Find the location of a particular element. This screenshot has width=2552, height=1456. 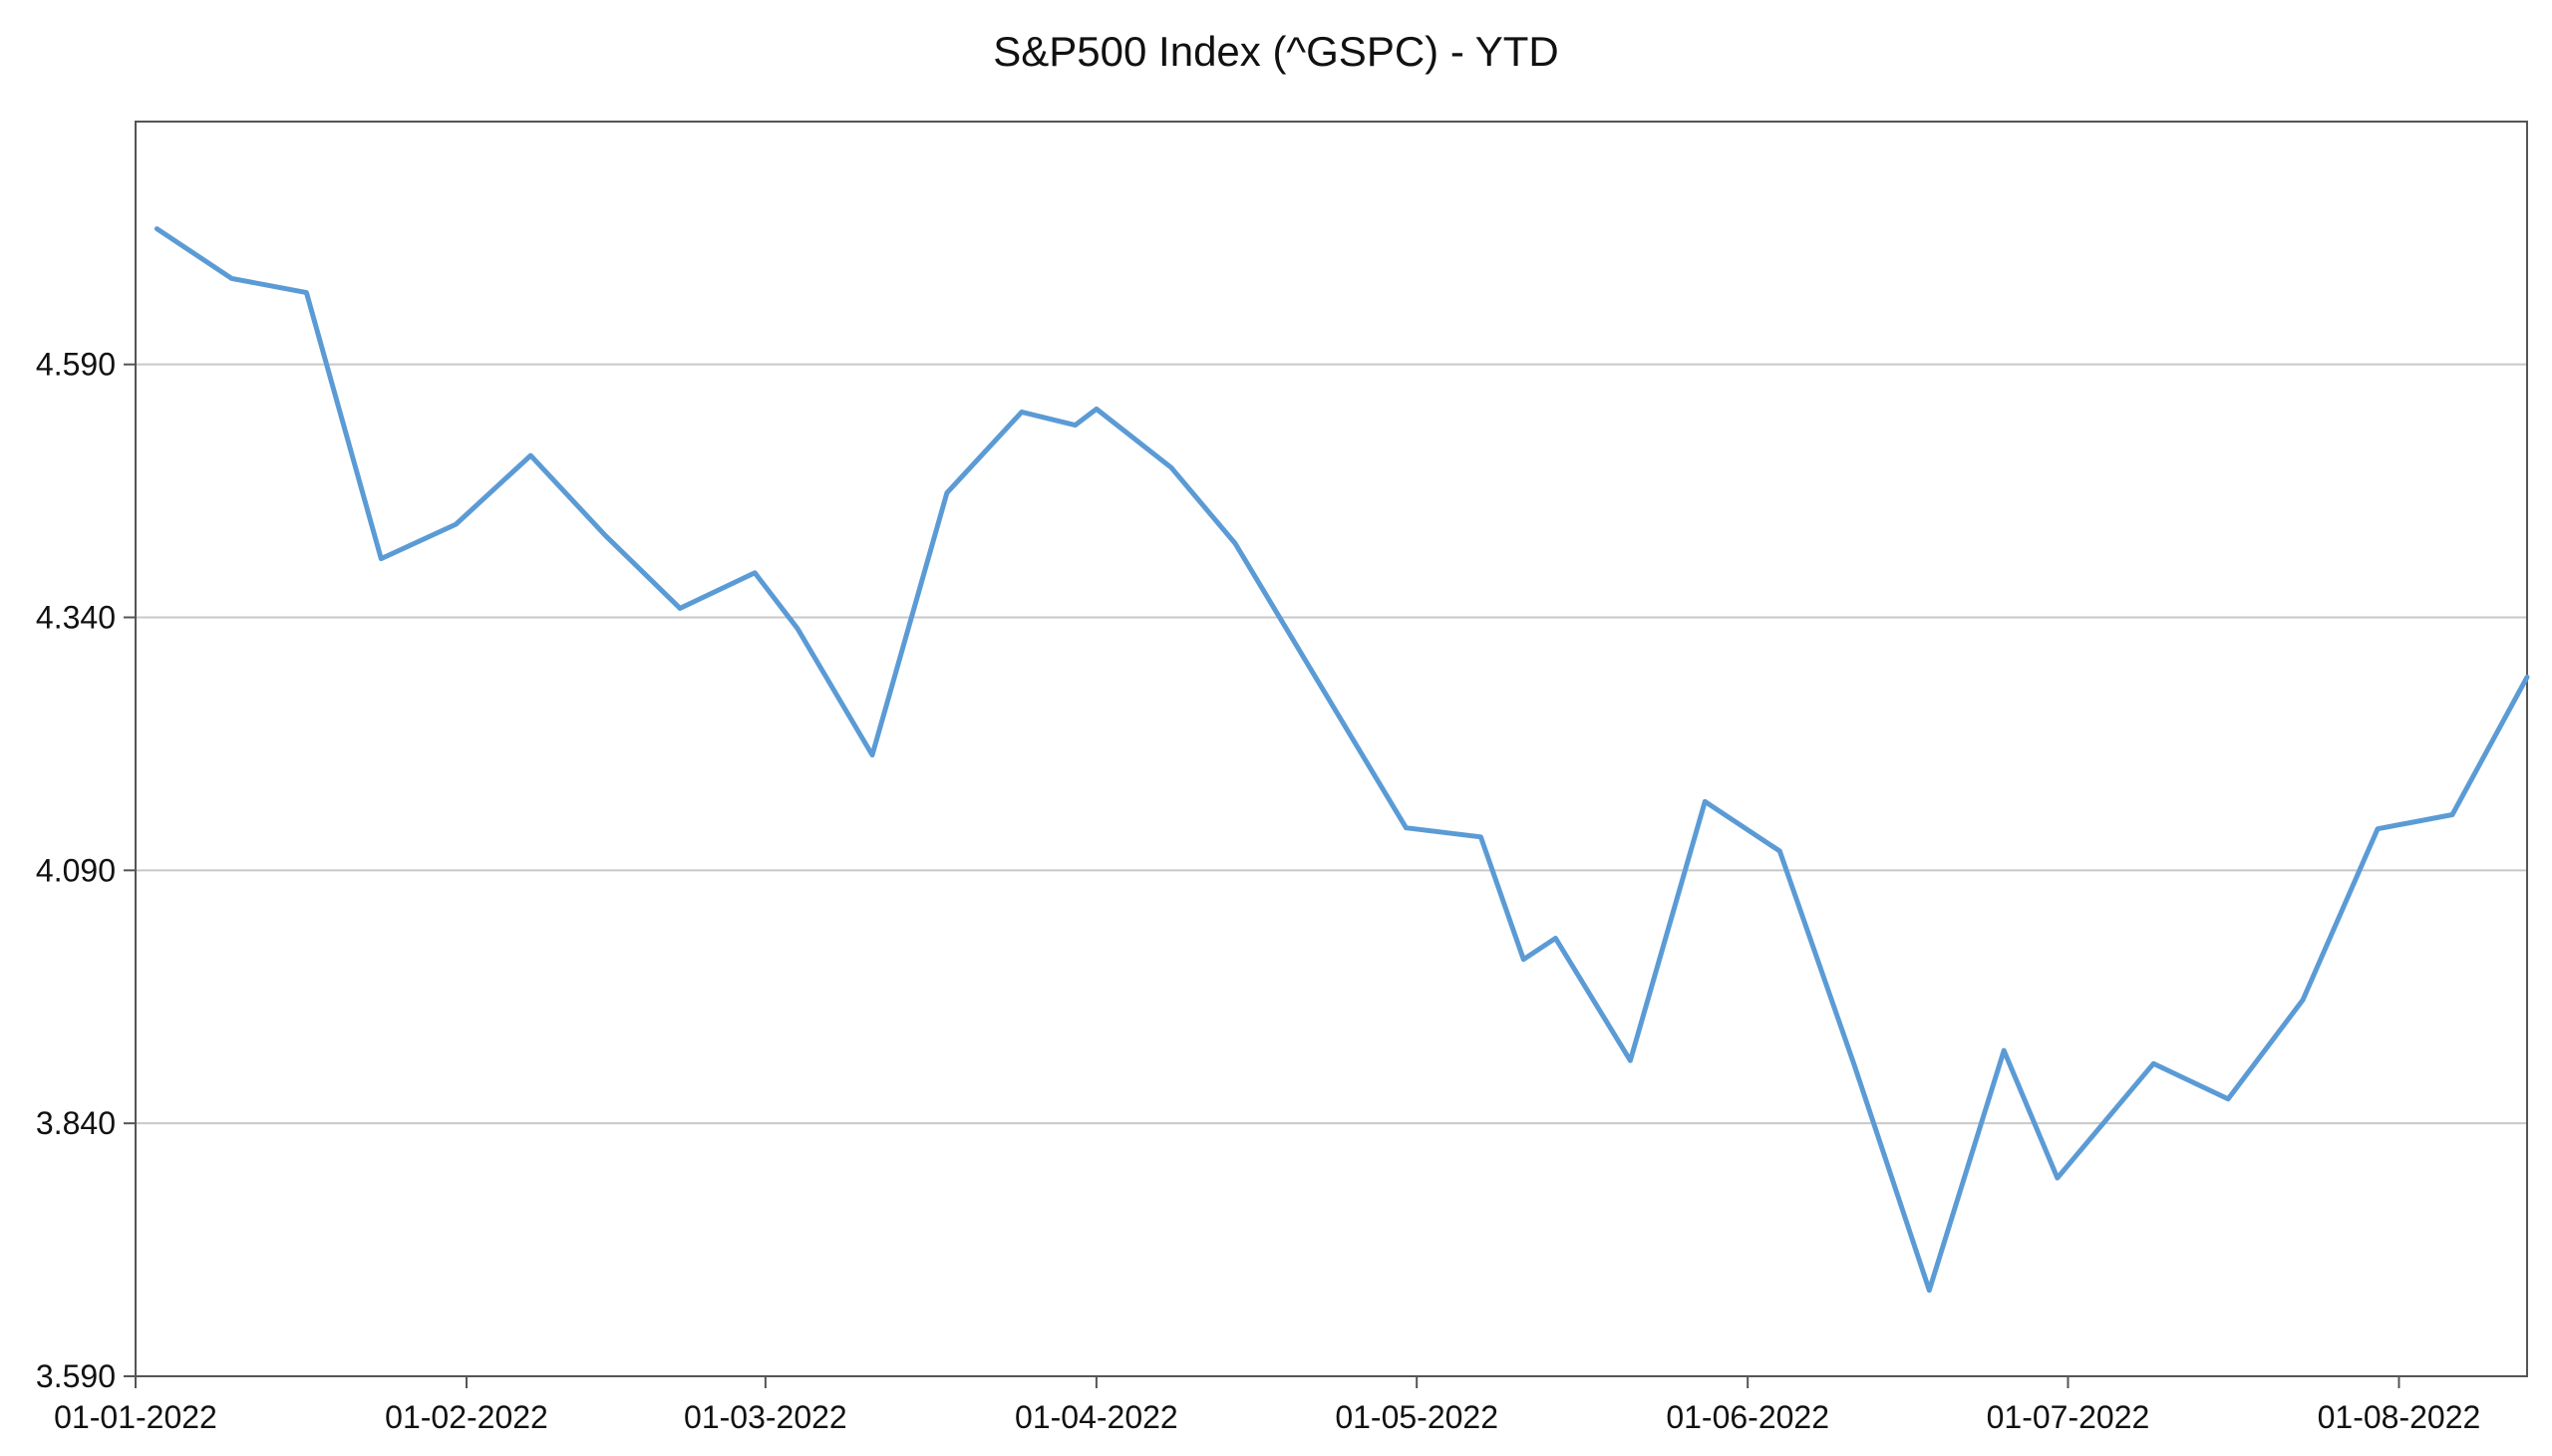

y-tick-label: 3.840 is located at coordinates (76, 1123).